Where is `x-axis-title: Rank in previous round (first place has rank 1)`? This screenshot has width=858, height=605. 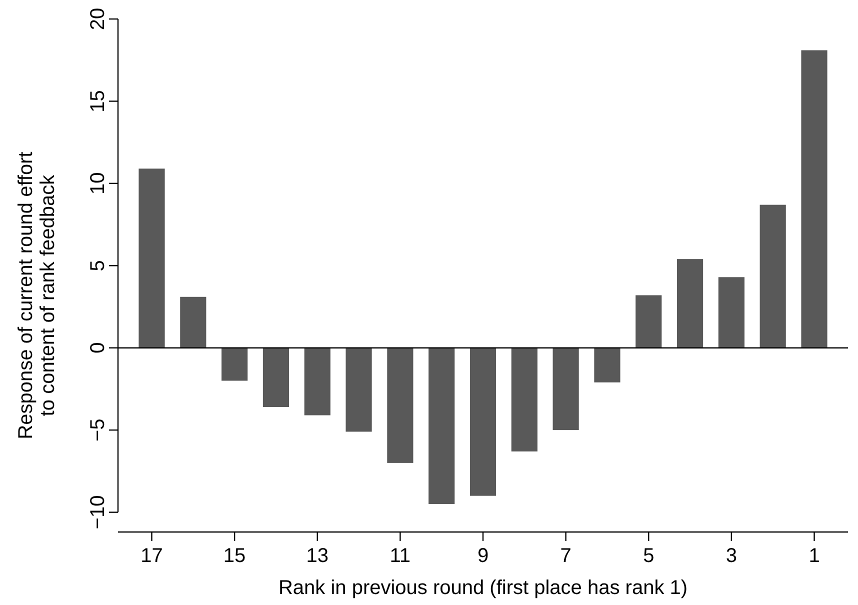 x-axis-title: Rank in previous round (first place has rank 1) is located at coordinates (483, 588).